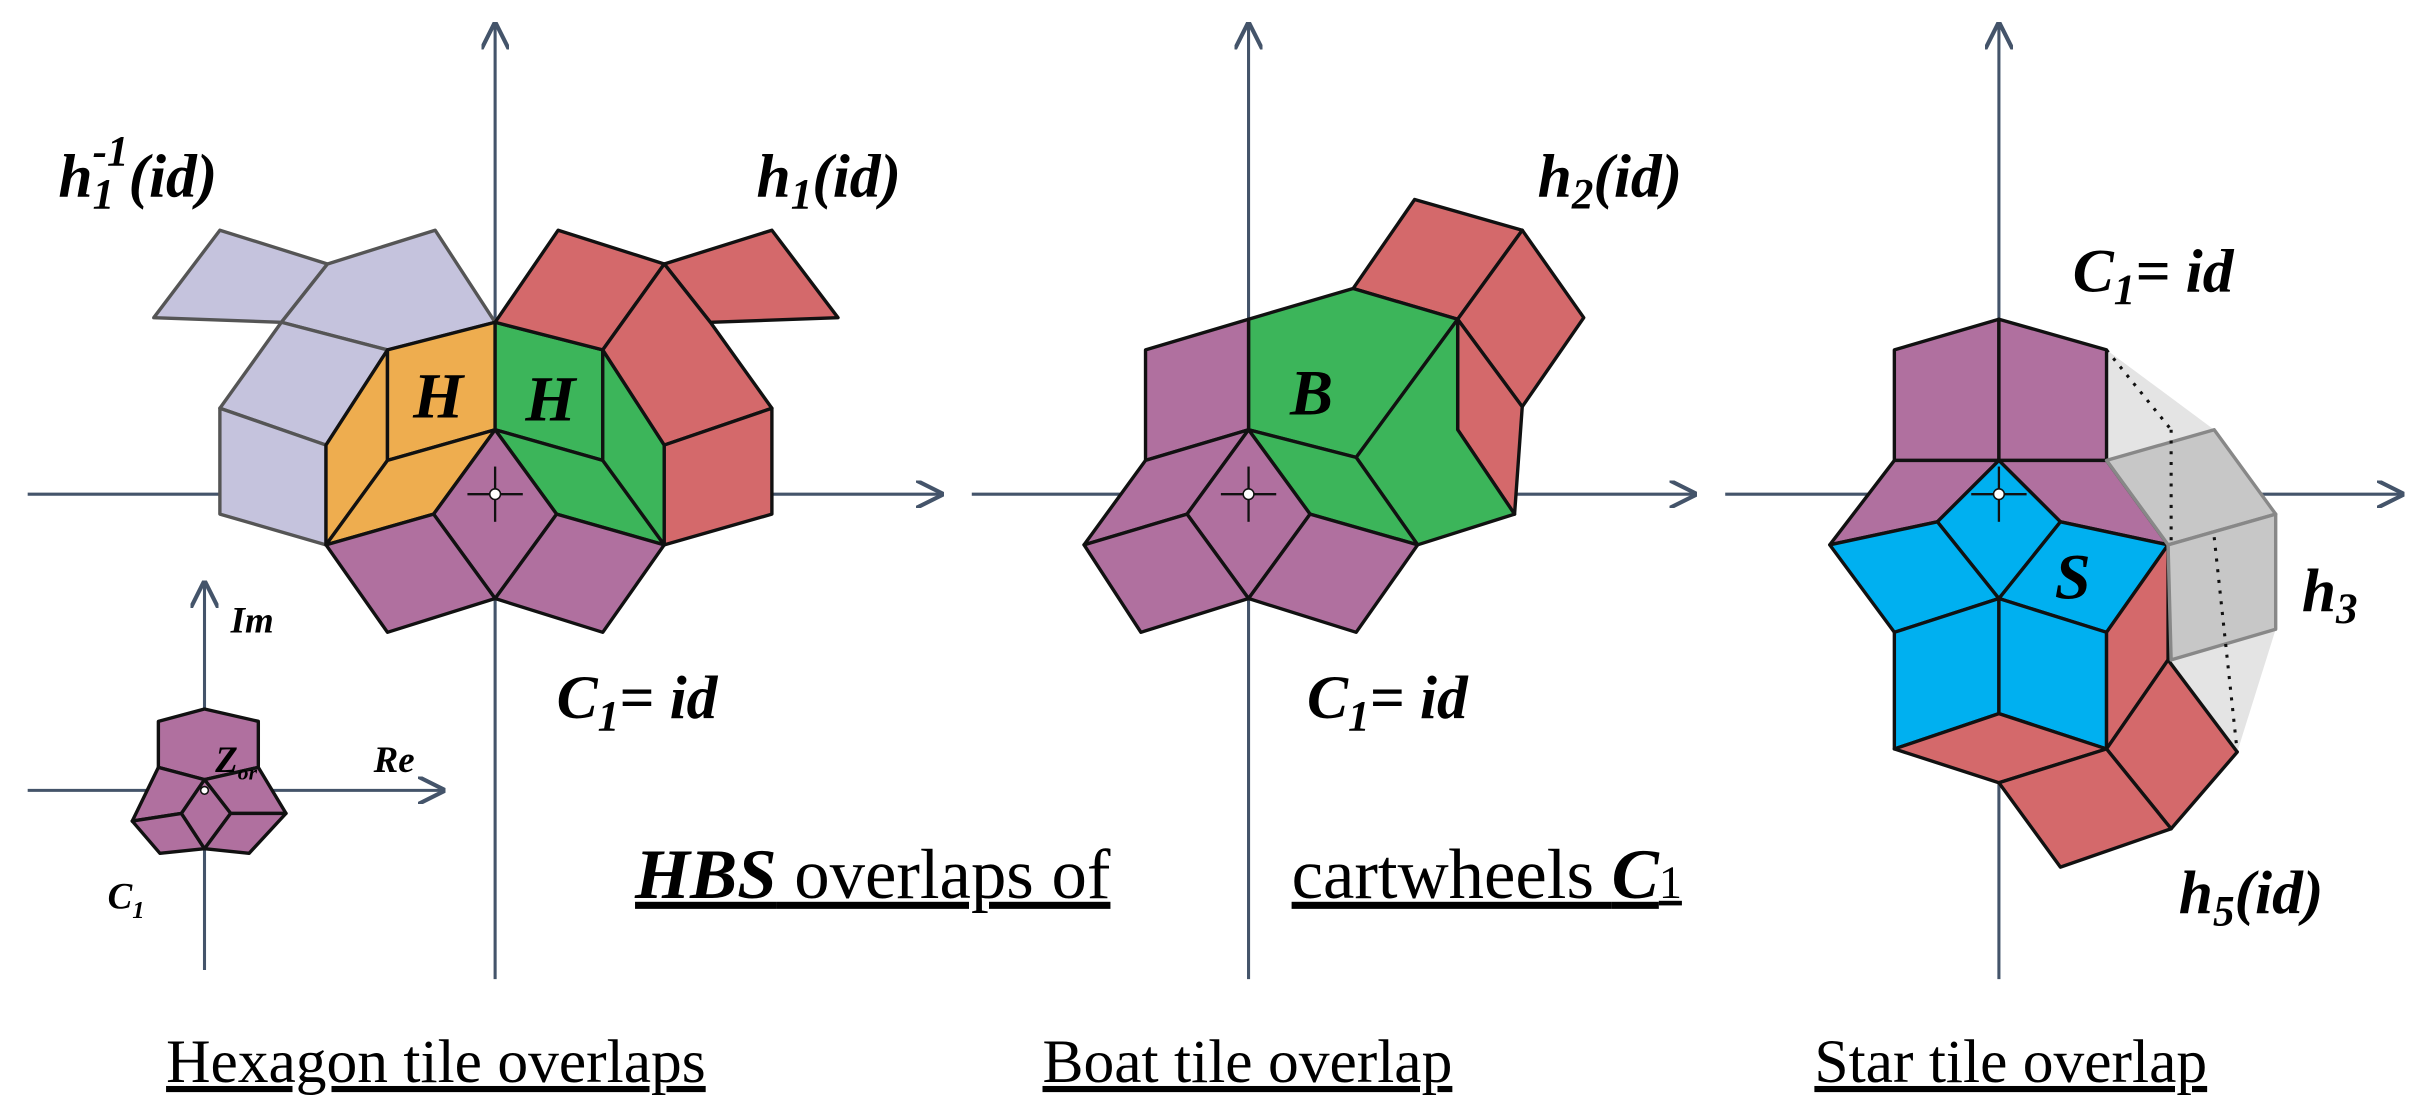  What do you see at coordinates (2073, 577) in the screenshot?
I see `tile-letter: S` at bounding box center [2073, 577].